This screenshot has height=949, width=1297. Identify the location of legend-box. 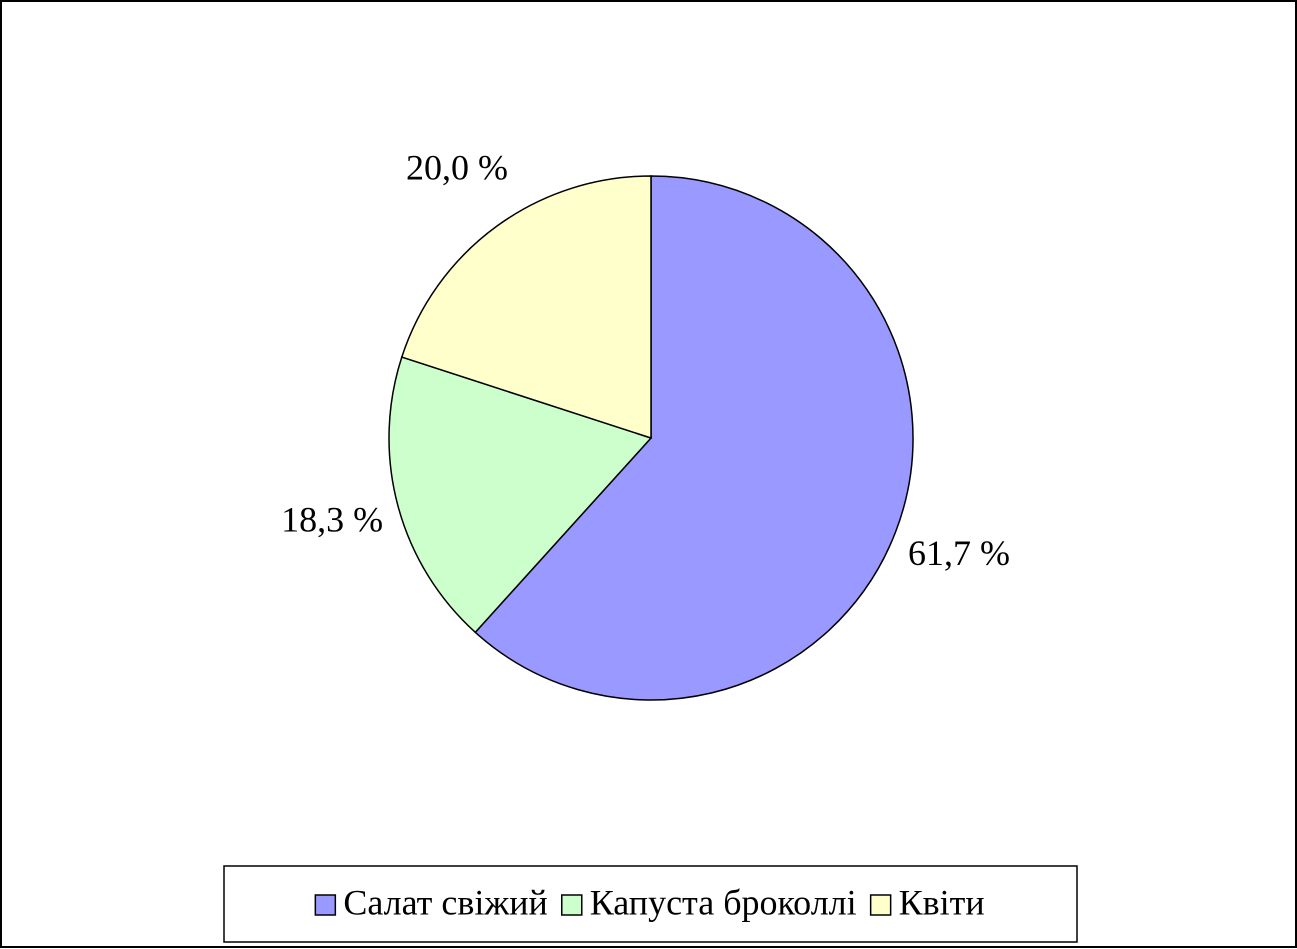
(650, 904).